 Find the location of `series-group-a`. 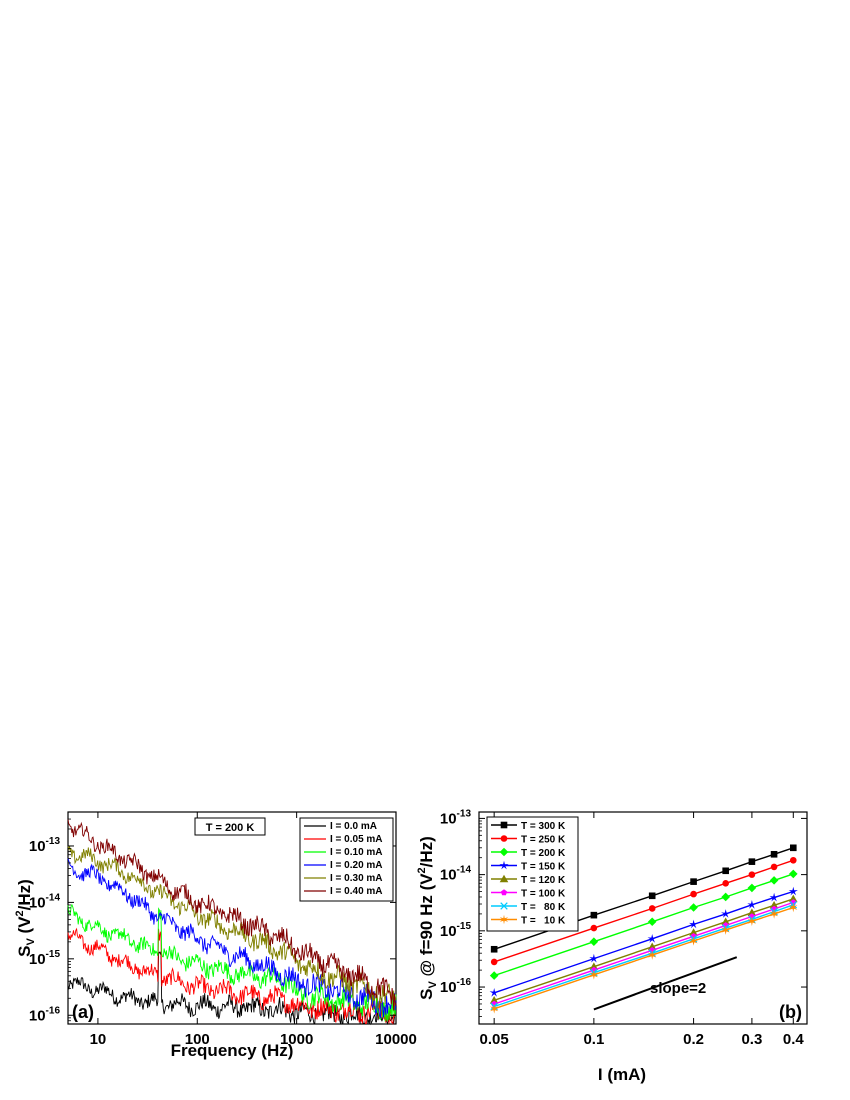

series-group-a is located at coordinates (232, 922).